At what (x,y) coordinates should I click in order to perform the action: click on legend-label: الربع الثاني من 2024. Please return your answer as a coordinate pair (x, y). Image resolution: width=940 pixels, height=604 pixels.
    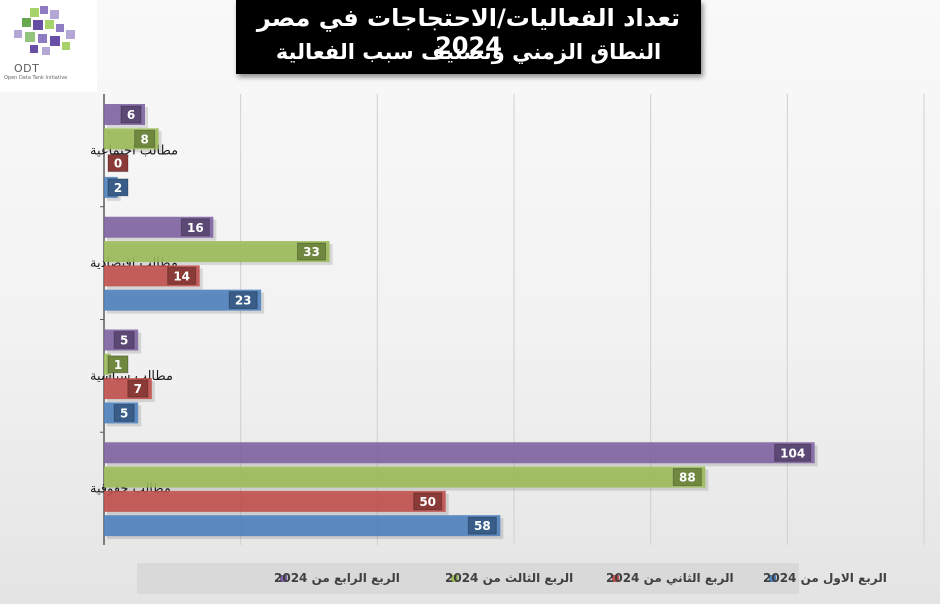
    Looking at the image, I should click on (670, 578).